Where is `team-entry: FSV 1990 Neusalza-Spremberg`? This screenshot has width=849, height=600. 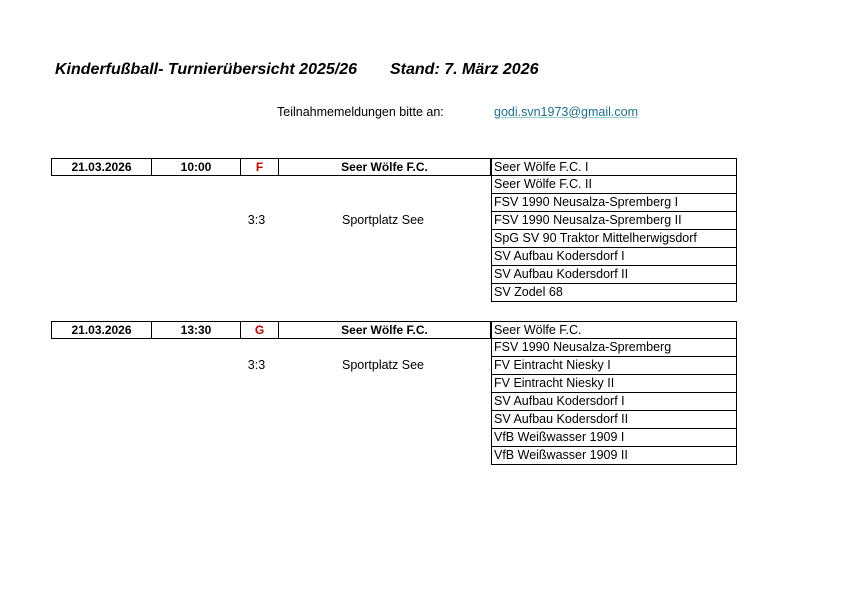
team-entry: FSV 1990 Neusalza-Spremberg is located at coordinates (614, 348).